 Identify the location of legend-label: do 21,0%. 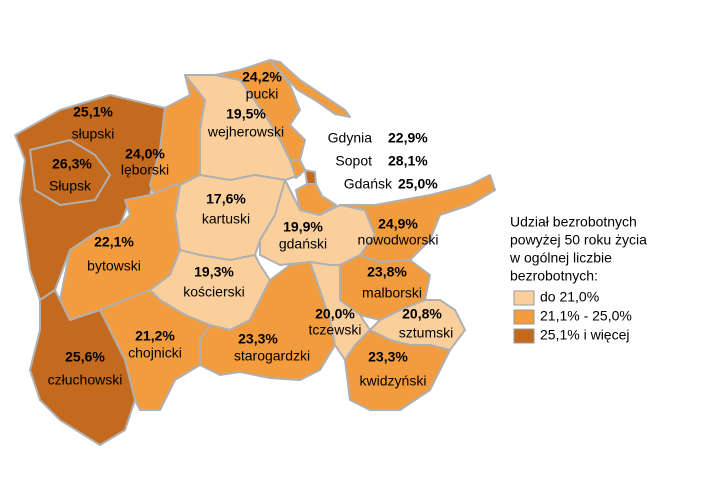
(569, 297).